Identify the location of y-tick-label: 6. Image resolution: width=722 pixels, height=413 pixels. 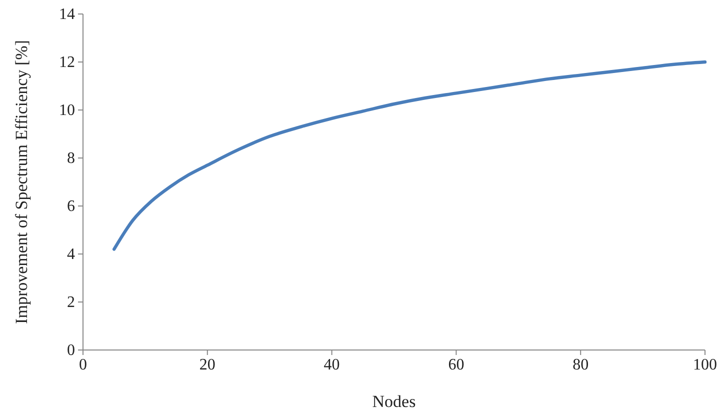
(71, 207).